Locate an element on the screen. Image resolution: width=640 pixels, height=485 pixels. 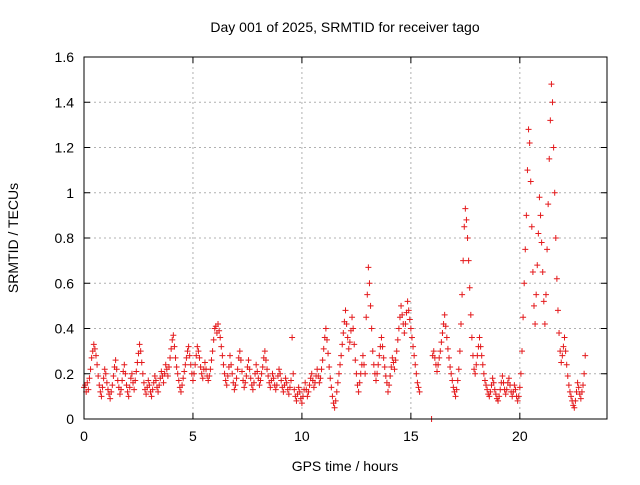
x-tick-label: 0 is located at coordinates (84, 436).